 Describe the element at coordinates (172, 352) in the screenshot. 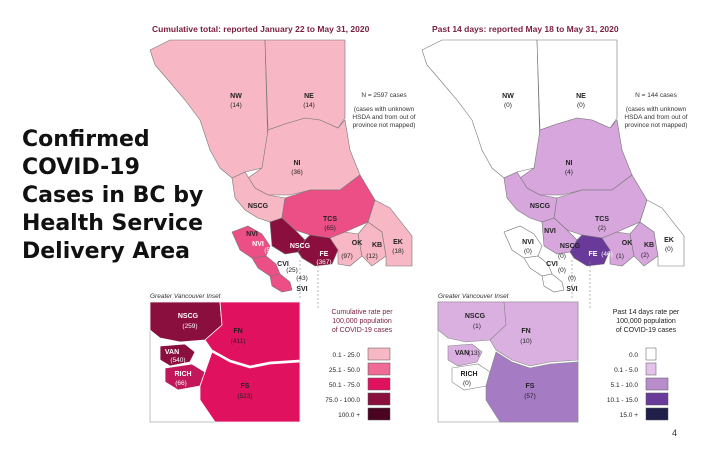

I see `left-inset-label-van: VAN` at that location.